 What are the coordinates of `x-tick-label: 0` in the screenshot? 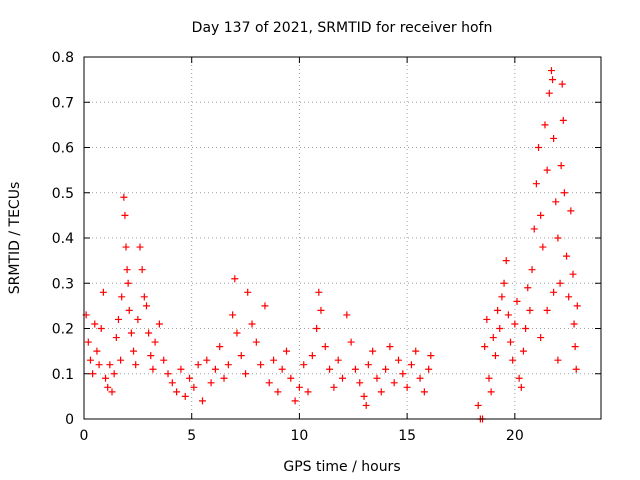 It's located at (84, 436).